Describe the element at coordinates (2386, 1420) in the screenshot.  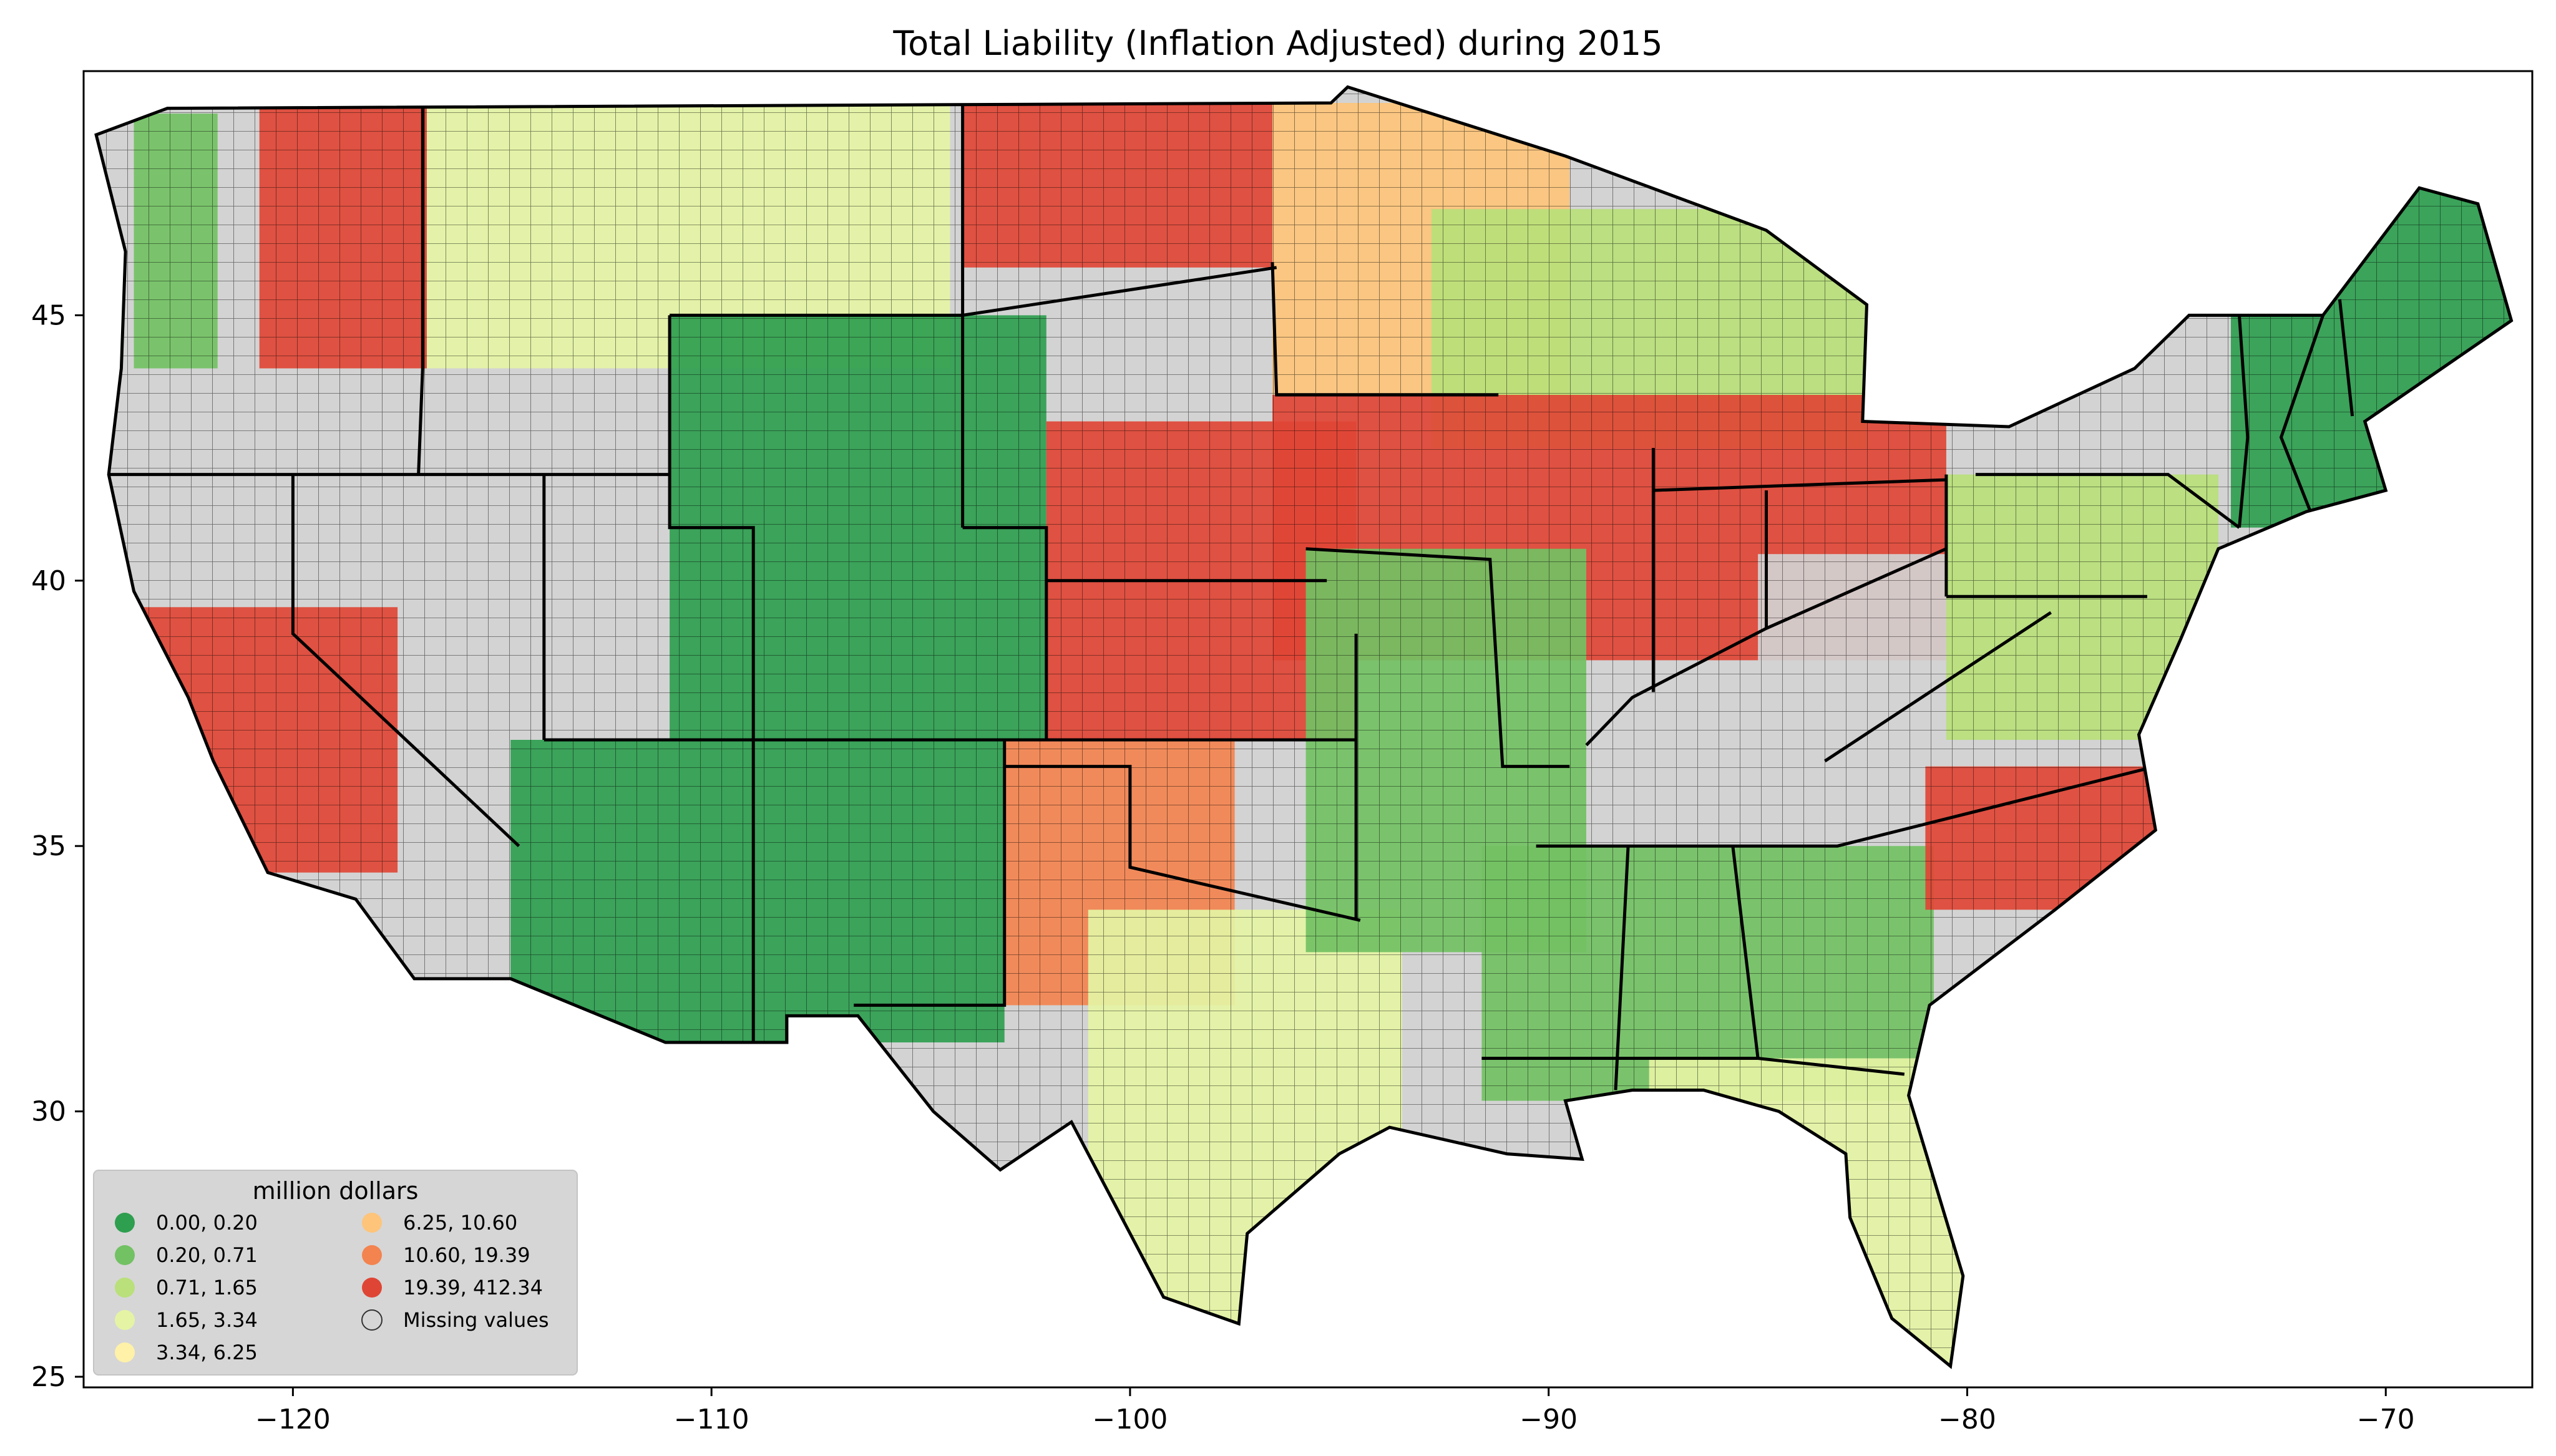
I see `x-tick-label: −70` at that location.